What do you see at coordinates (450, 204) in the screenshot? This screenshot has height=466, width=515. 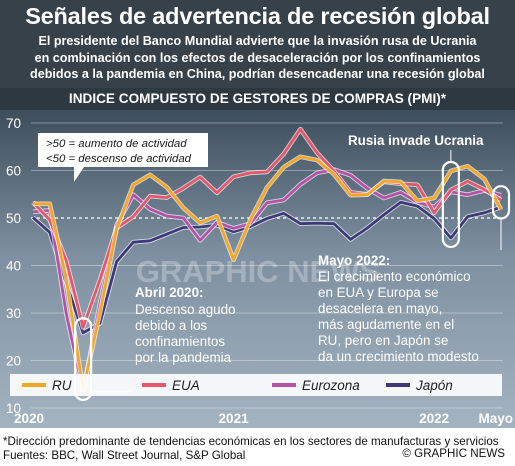 I see `highlight-feb-2022` at bounding box center [450, 204].